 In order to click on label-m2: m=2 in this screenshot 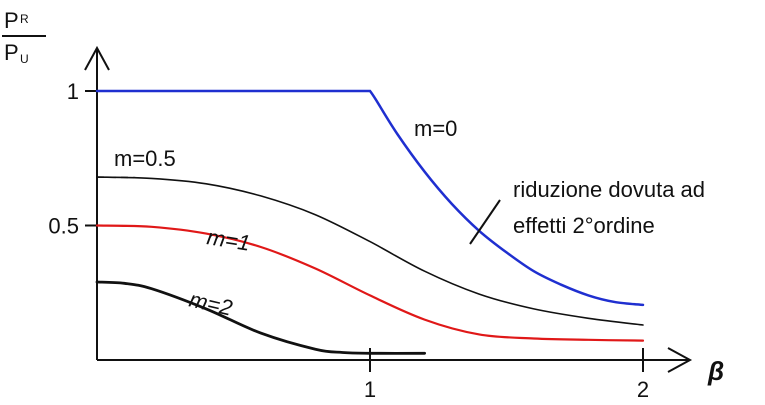, I will do `click(211, 304)`.